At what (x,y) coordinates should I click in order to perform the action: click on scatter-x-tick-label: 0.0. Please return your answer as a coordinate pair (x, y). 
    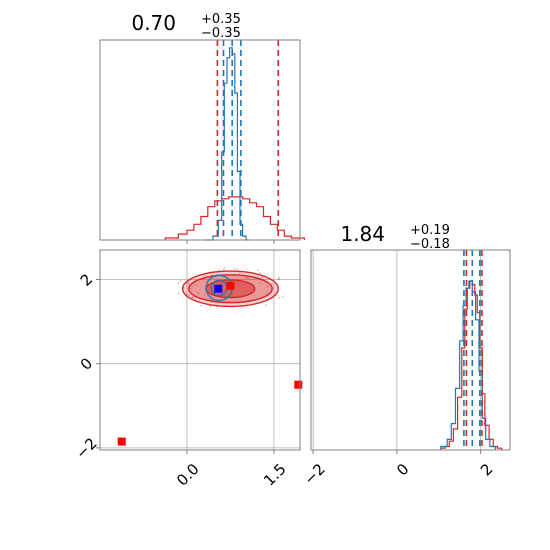
    Looking at the image, I should click on (188, 475).